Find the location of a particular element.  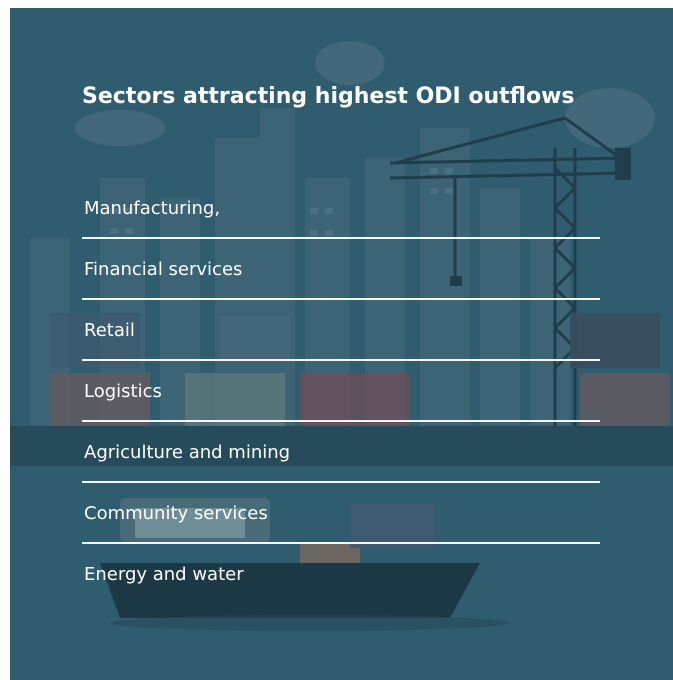

sector-label: Community services is located at coordinates (176, 513).